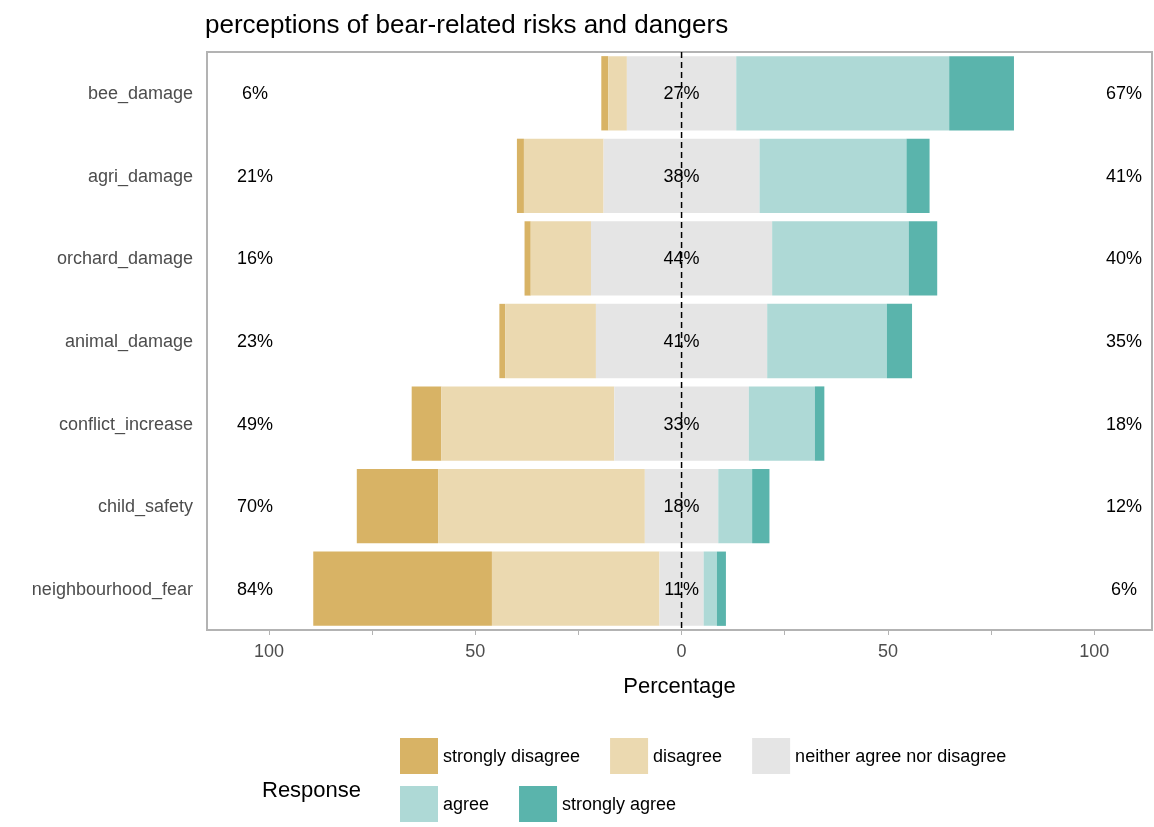 The height and width of the screenshot is (827, 1154). What do you see at coordinates (140, 176) in the screenshot?
I see `y-tick-label: agri_damage` at bounding box center [140, 176].